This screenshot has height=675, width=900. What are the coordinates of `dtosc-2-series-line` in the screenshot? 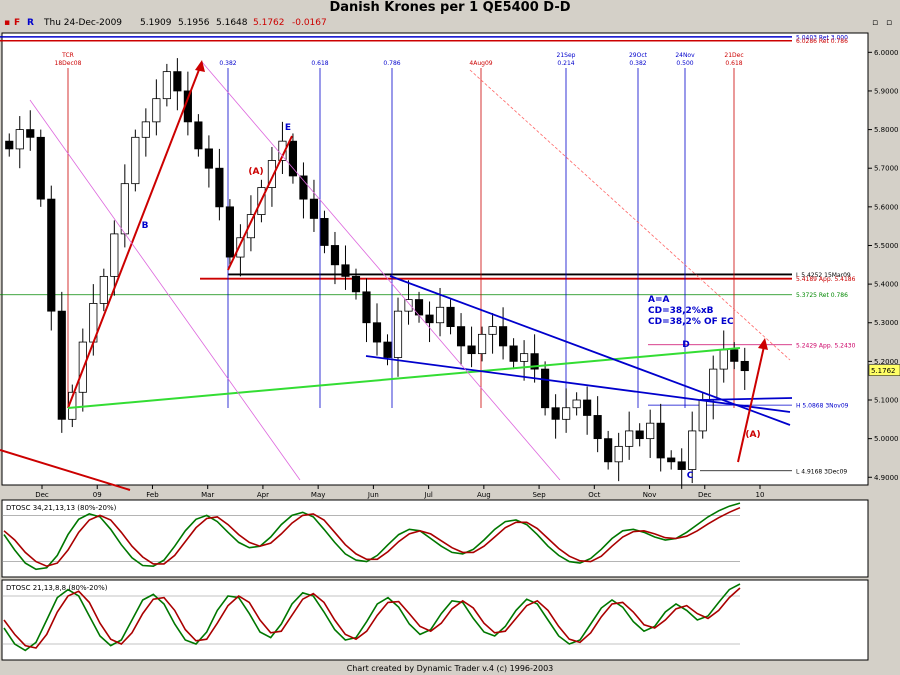 It's located at (372, 618).